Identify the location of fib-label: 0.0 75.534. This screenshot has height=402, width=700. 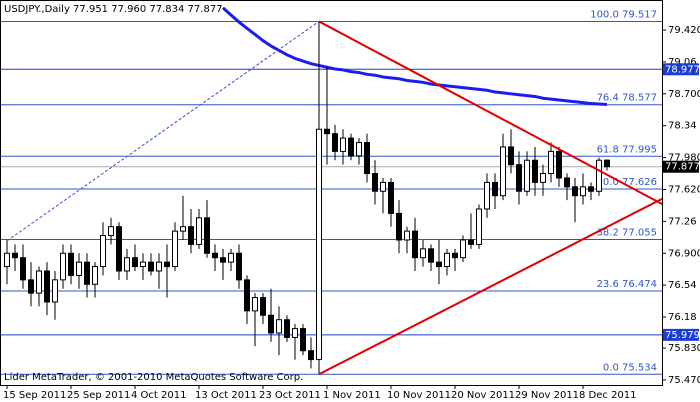
(630, 367).